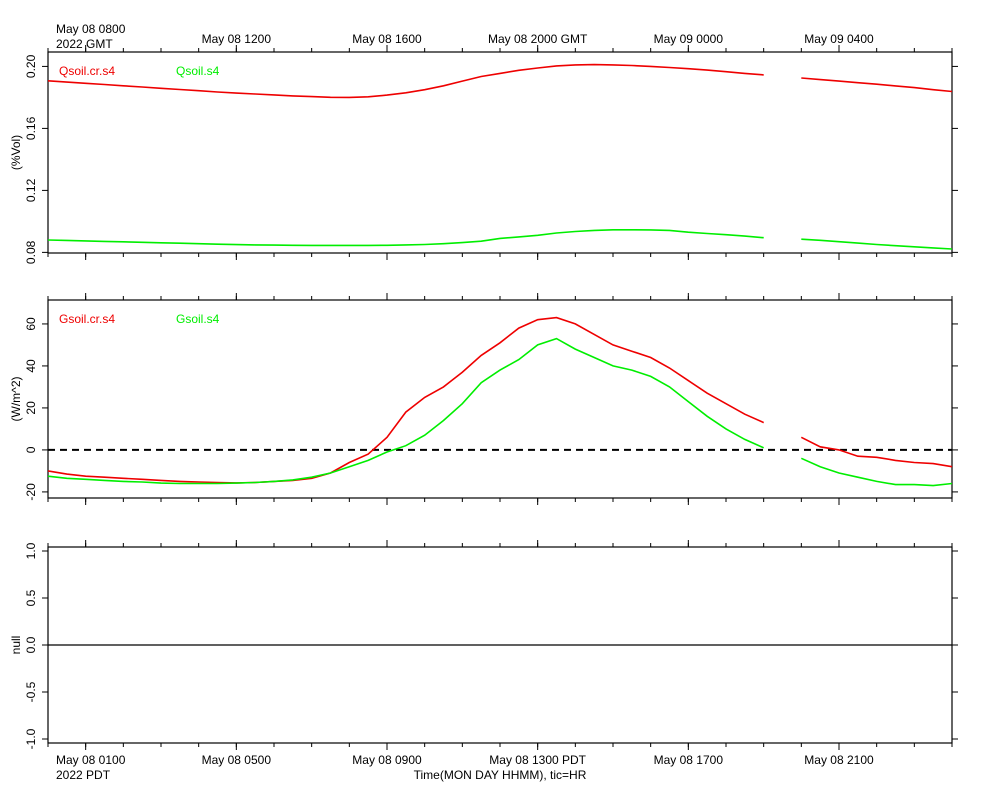 The image size is (1000, 800). Describe the element at coordinates (198, 319) in the screenshot. I see `legend-entry: Gsoil.s4` at that location.